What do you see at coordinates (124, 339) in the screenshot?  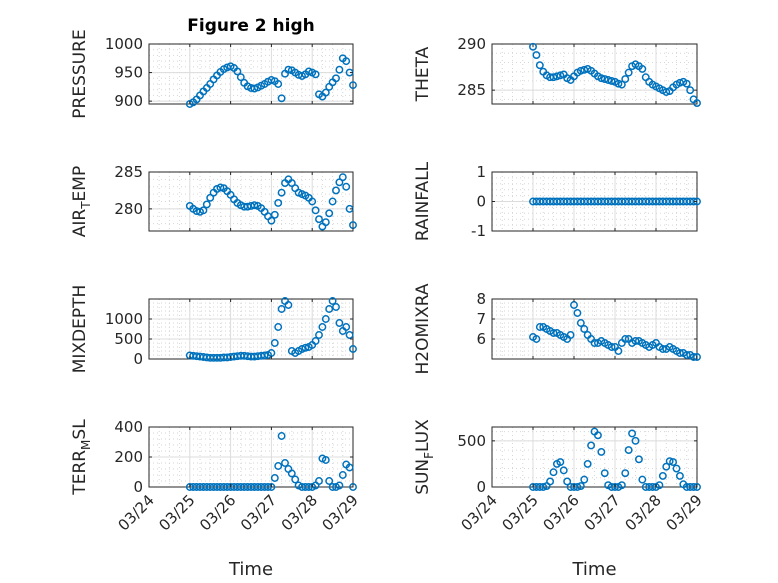 I see `y-tick-labels: 0 500 1000` at bounding box center [124, 339].